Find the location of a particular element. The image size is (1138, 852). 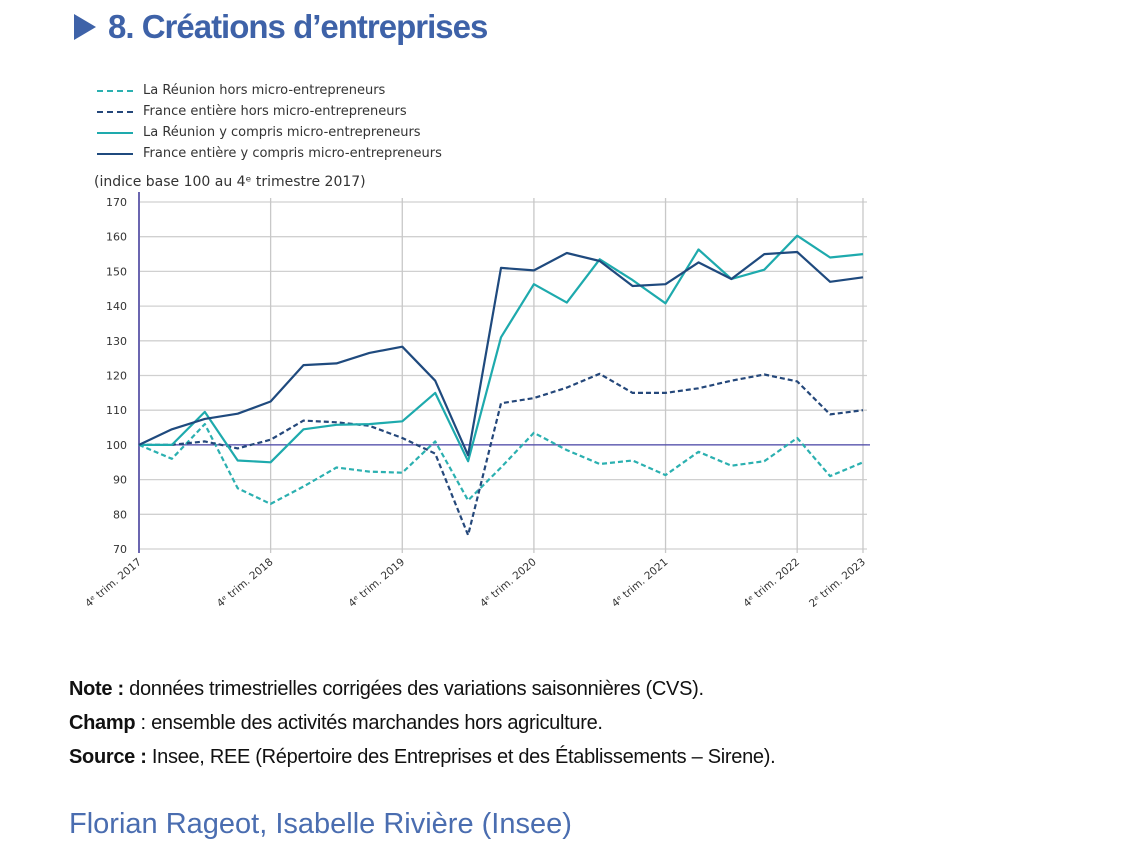

y-tick-label: 130 is located at coordinates (116, 341).